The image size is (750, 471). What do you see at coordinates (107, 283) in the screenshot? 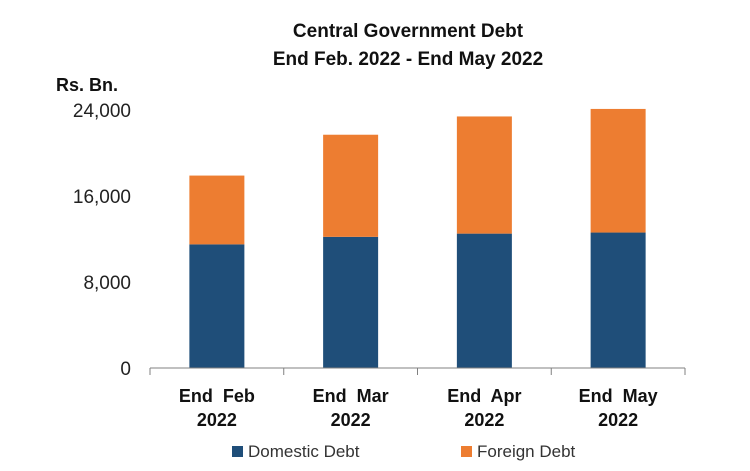
I see `y-tick-label: 8,000` at bounding box center [107, 283].